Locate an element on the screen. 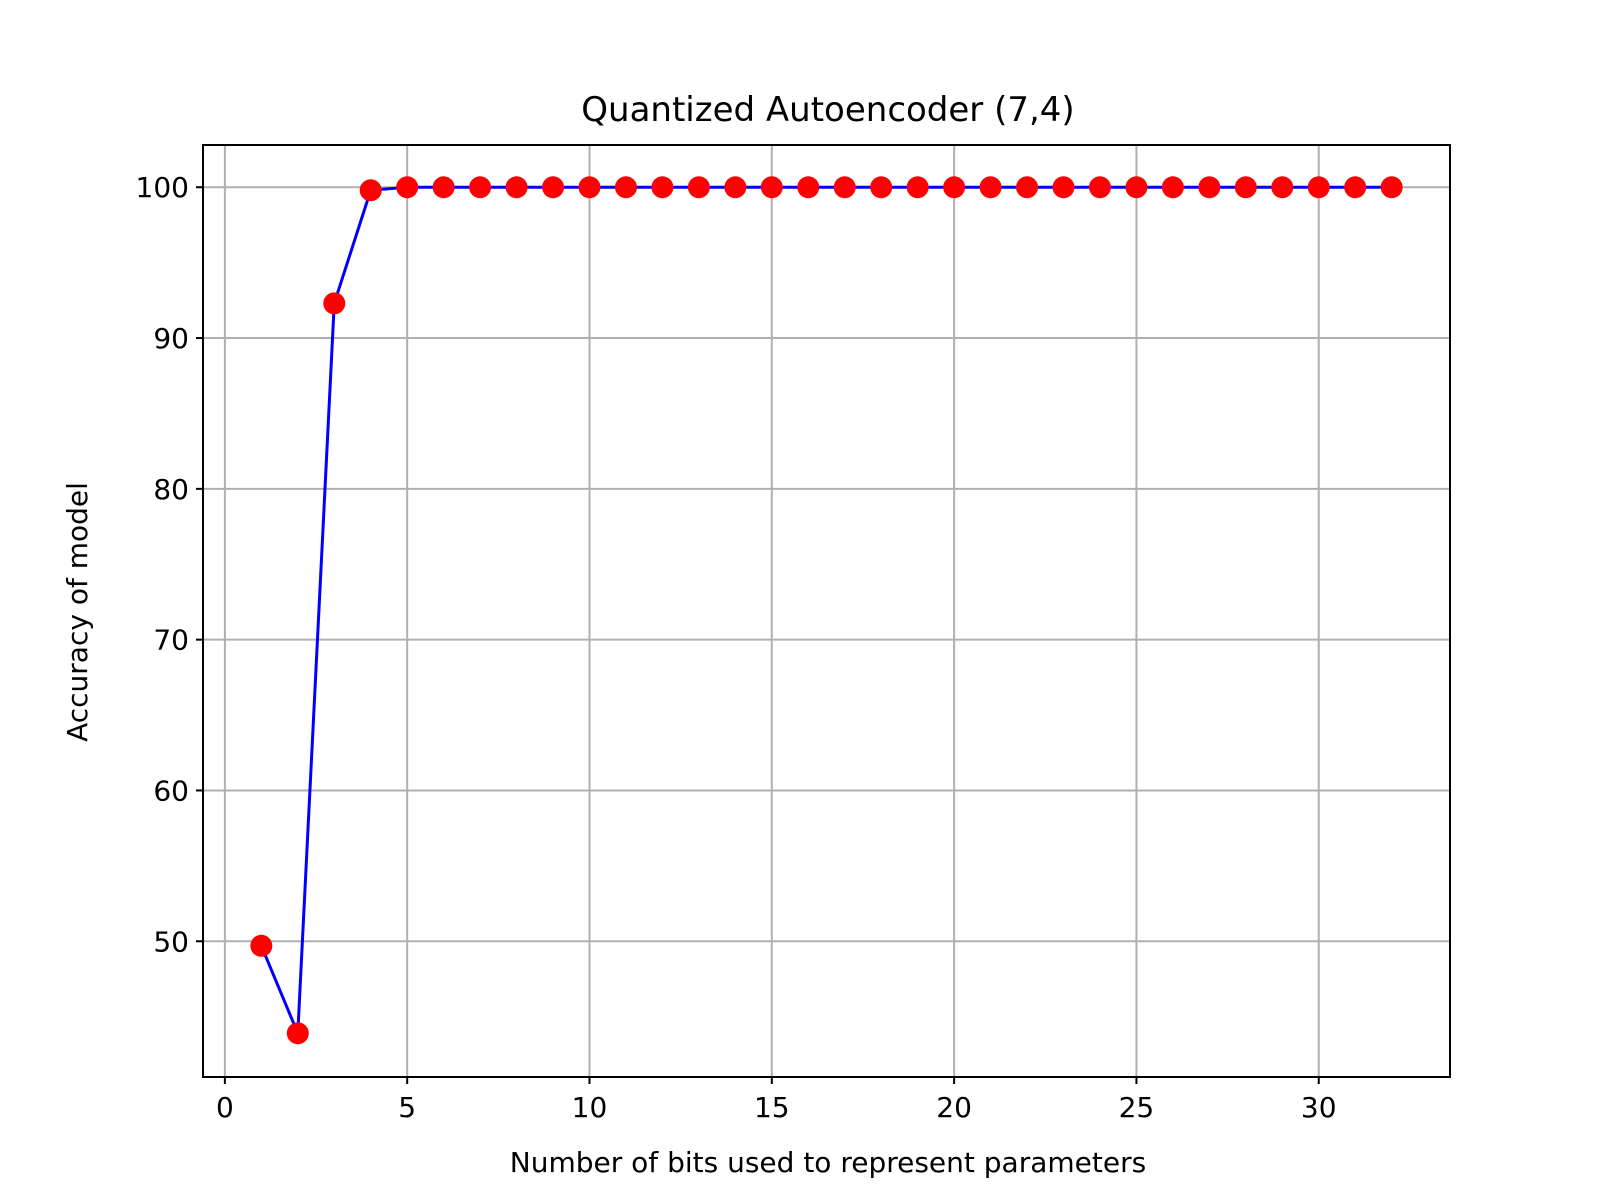  y-tick-label: 50 is located at coordinates (171, 941).